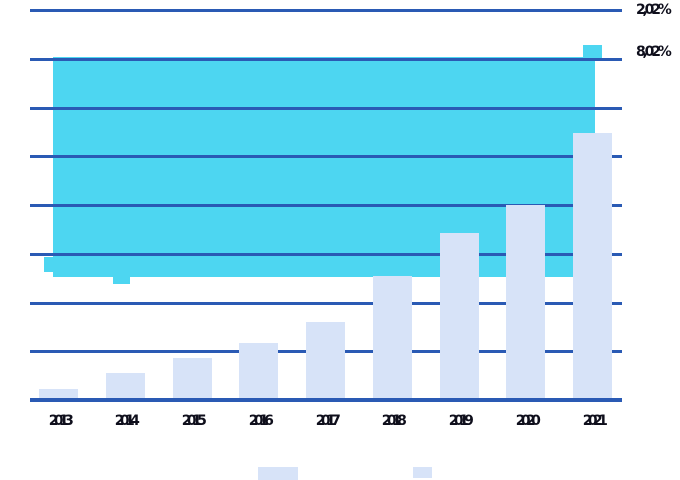  Describe the element at coordinates (125, 386) in the screenshot. I see `column-2014` at that location.